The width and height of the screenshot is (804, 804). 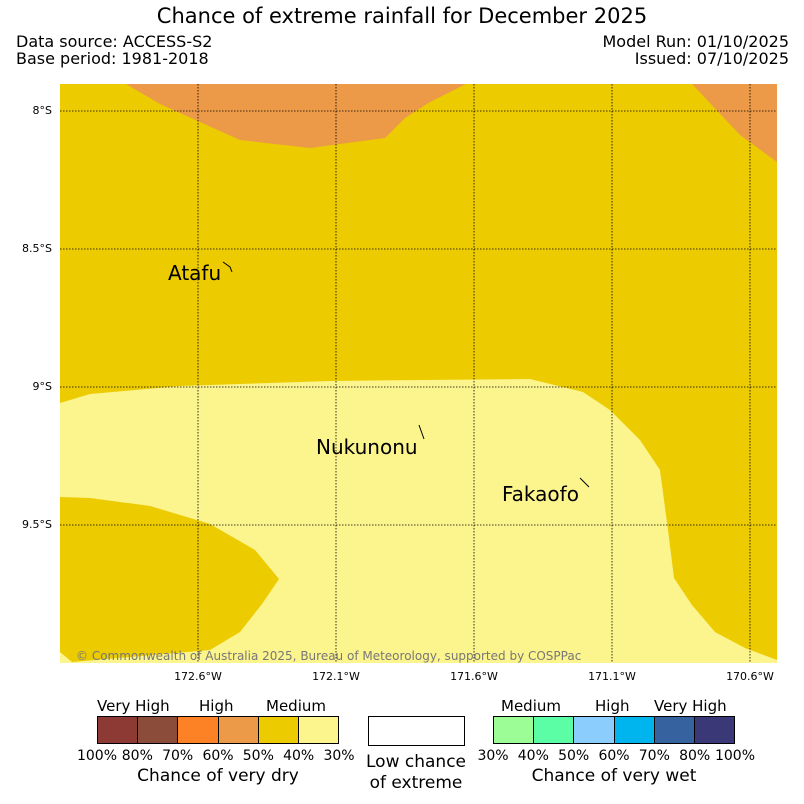 What do you see at coordinates (42, 110) in the screenshot?
I see `lat-tick: 8°S` at bounding box center [42, 110].